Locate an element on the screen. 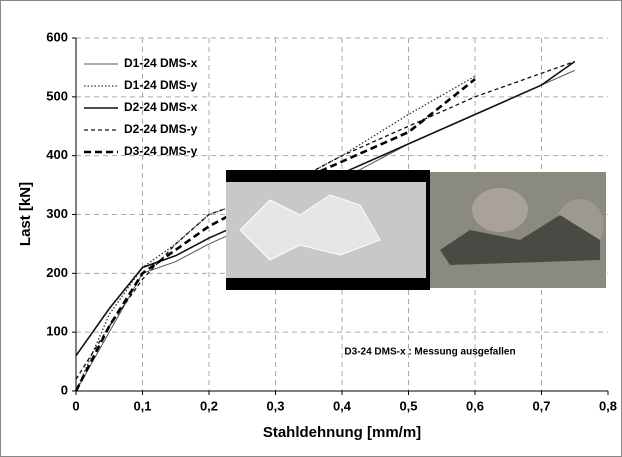 This screenshot has height=457, width=622. x-tick-label: 0,7 is located at coordinates (541, 405).